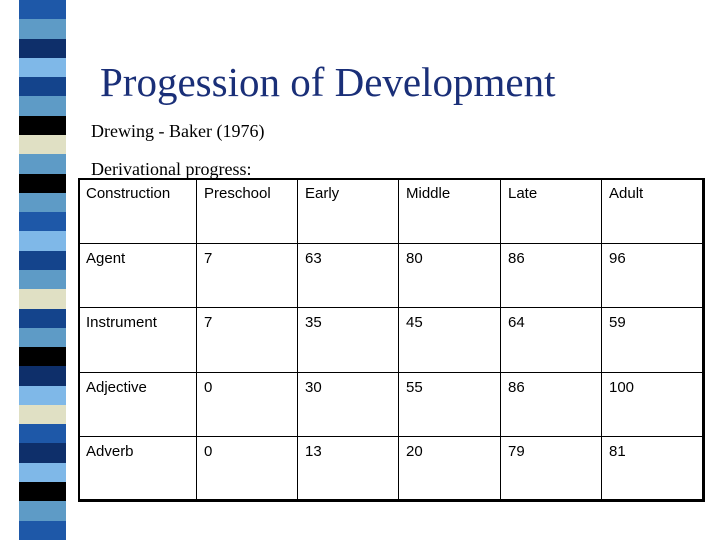 The height and width of the screenshot is (540, 720). Describe the element at coordinates (137, 275) in the screenshot. I see `row-label-cell: Agent` at that location.